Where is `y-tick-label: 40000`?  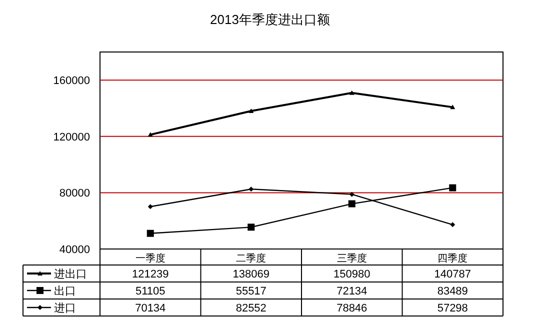 y-tick-label: 40000 is located at coordinates (74, 250).